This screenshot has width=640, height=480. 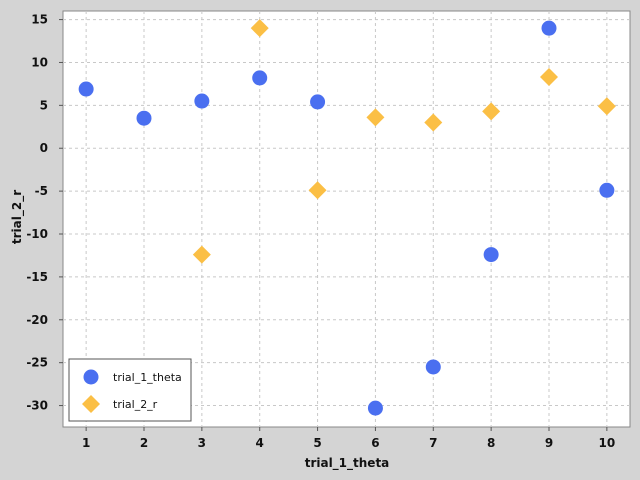 I want to click on y-tick-label: -20, so click(x=37, y=320).